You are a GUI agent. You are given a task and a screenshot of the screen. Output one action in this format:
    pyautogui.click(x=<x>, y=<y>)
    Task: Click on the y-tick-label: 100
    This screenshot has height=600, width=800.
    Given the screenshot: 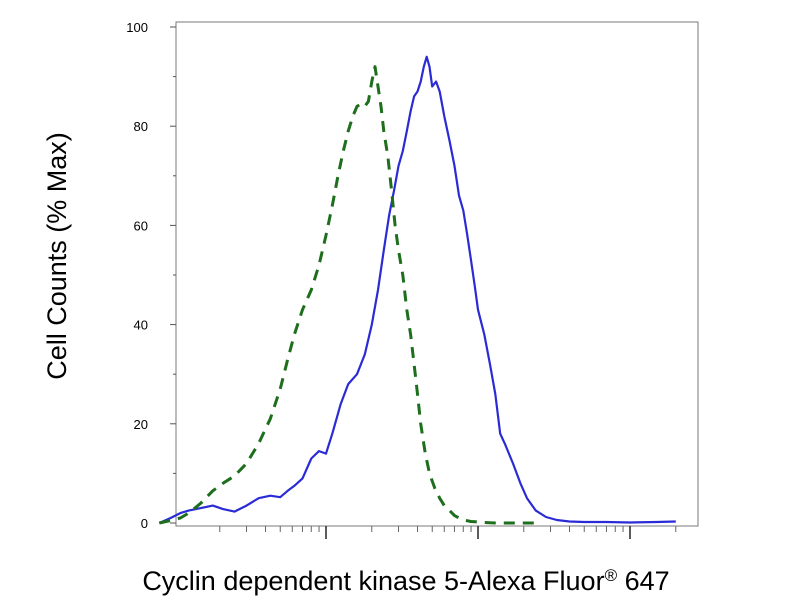 What is the action you would take?
    pyautogui.click(x=137, y=27)
    